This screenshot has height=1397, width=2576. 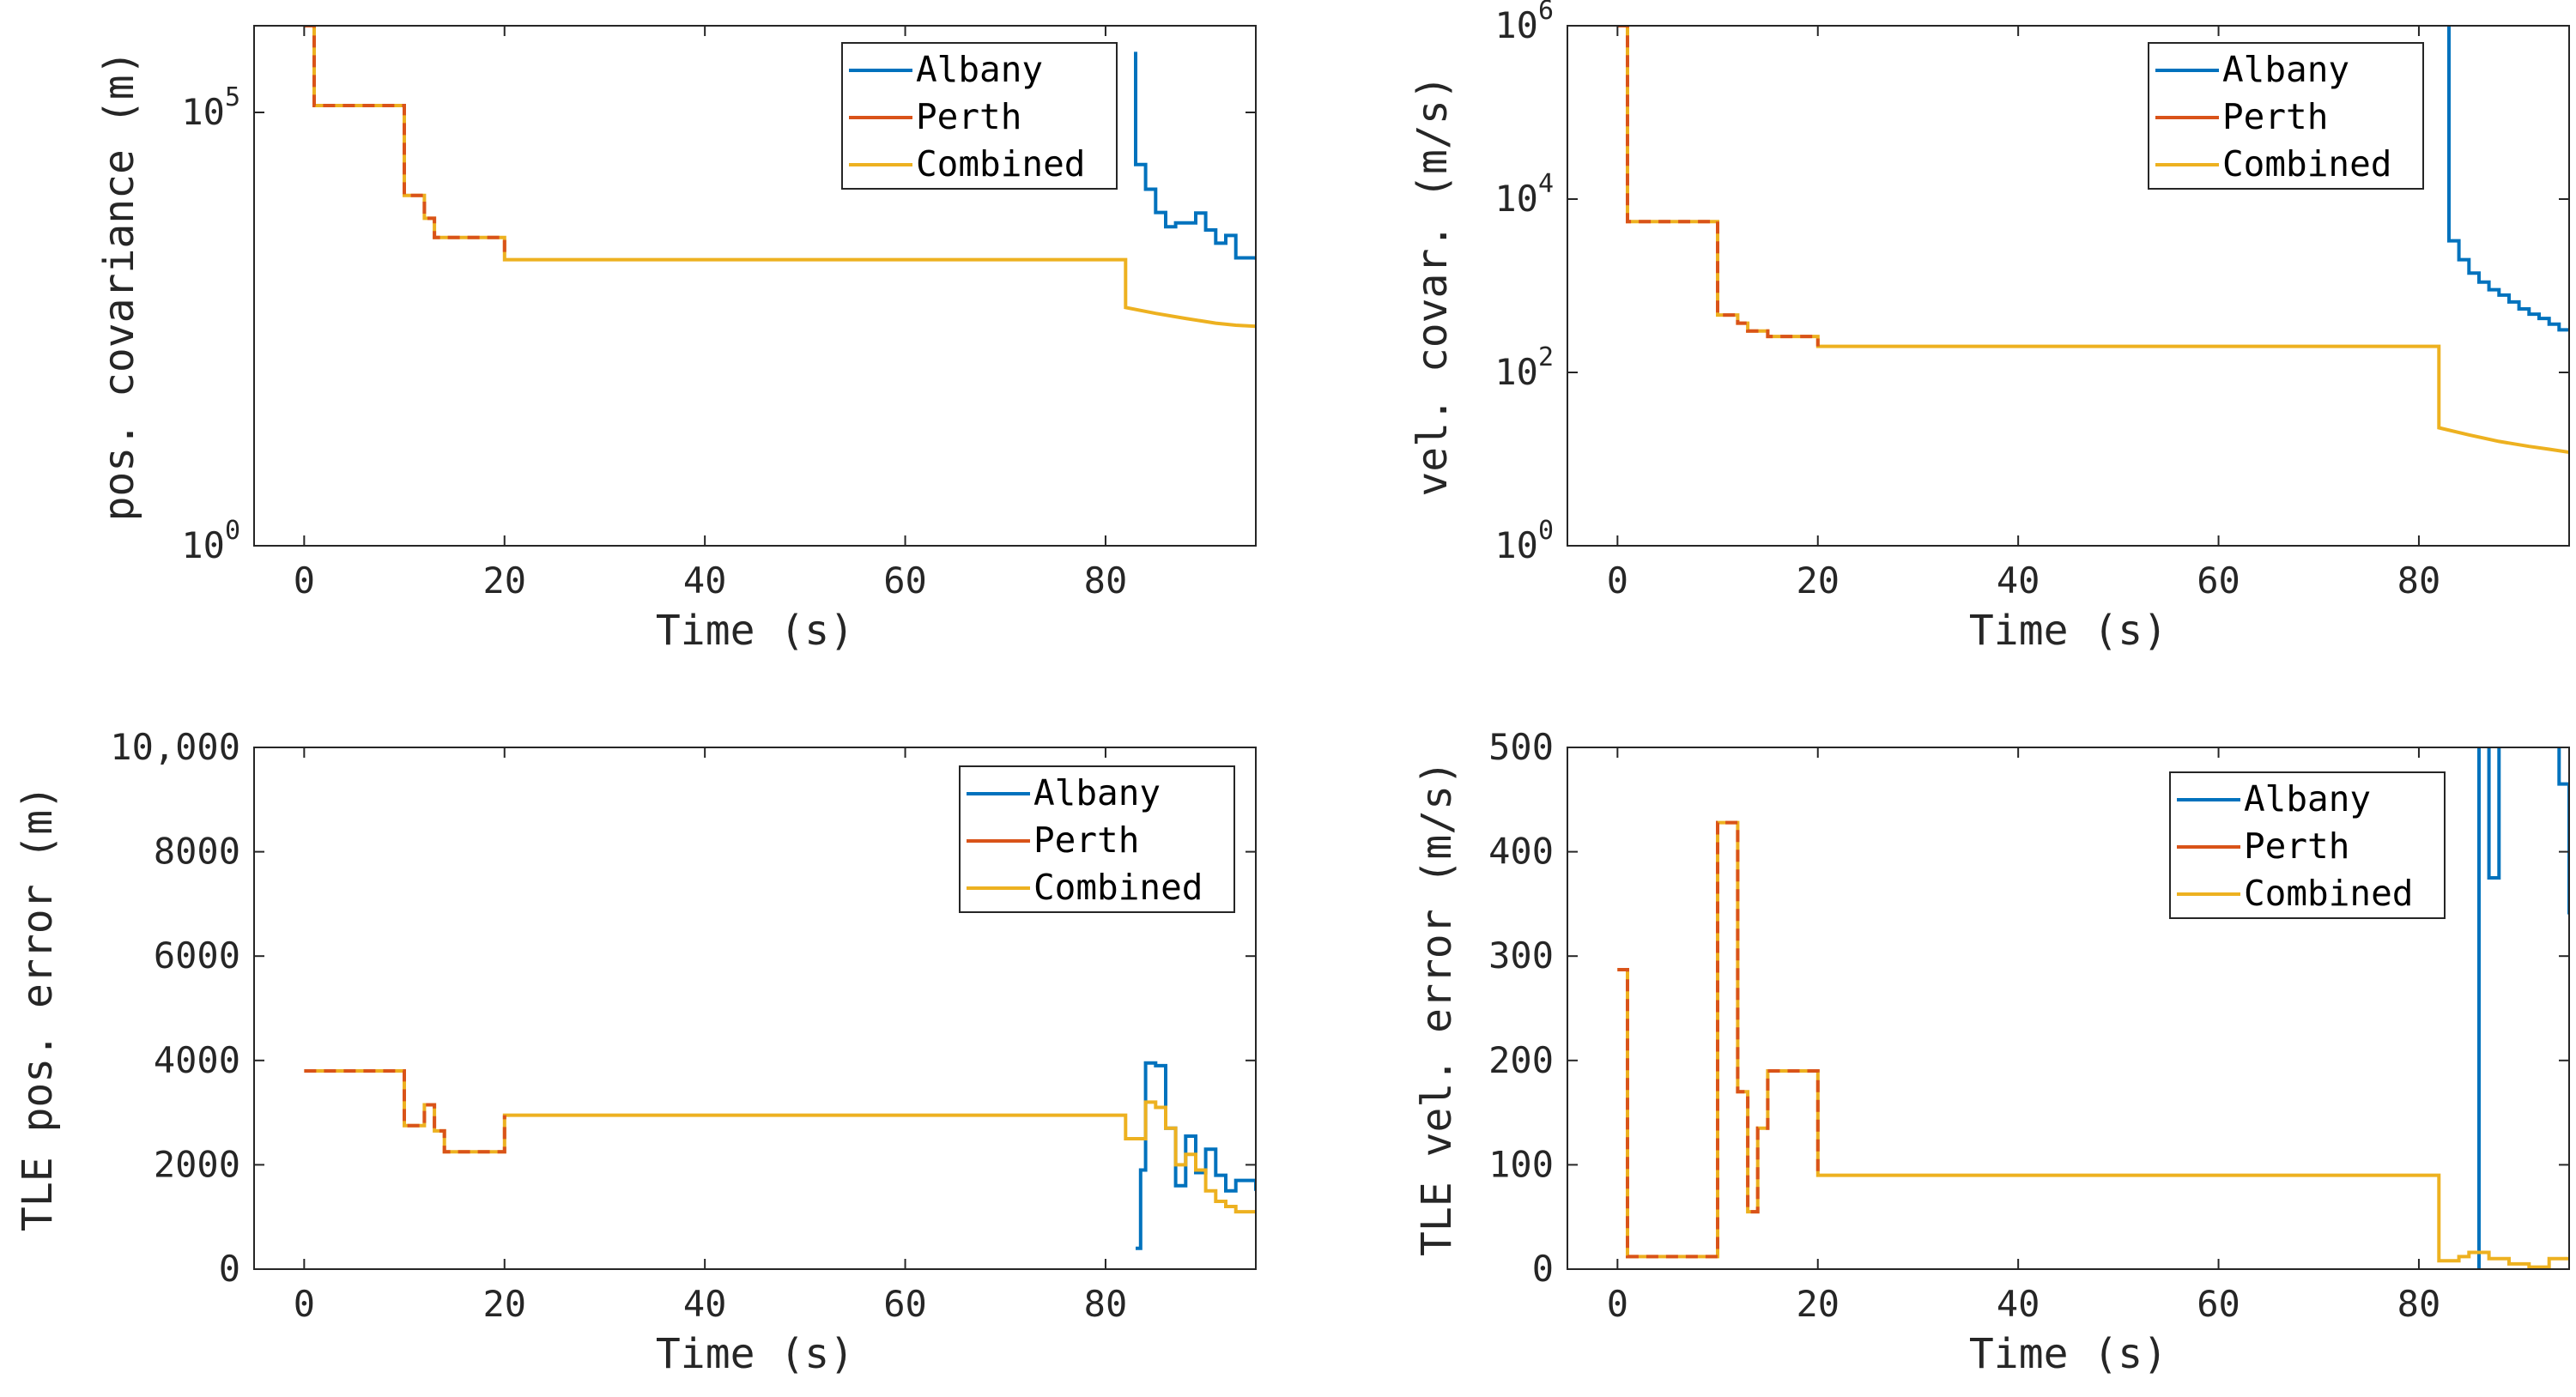 I want to click on y-tick-label: 8000, so click(x=197, y=852).